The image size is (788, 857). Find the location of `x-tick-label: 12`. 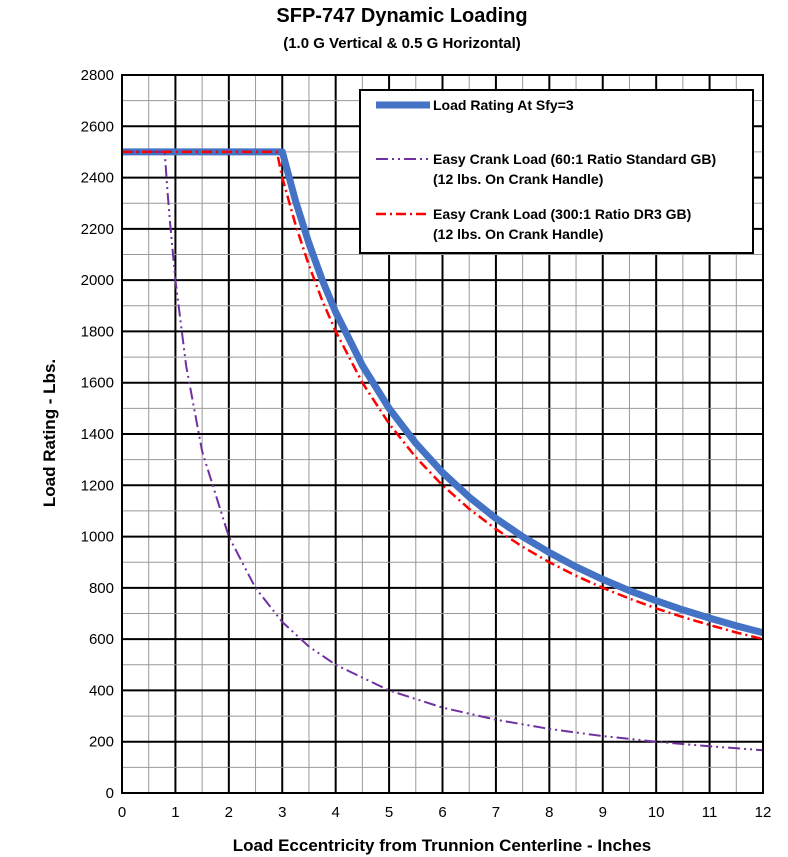

x-tick-label: 12 is located at coordinates (763, 812).